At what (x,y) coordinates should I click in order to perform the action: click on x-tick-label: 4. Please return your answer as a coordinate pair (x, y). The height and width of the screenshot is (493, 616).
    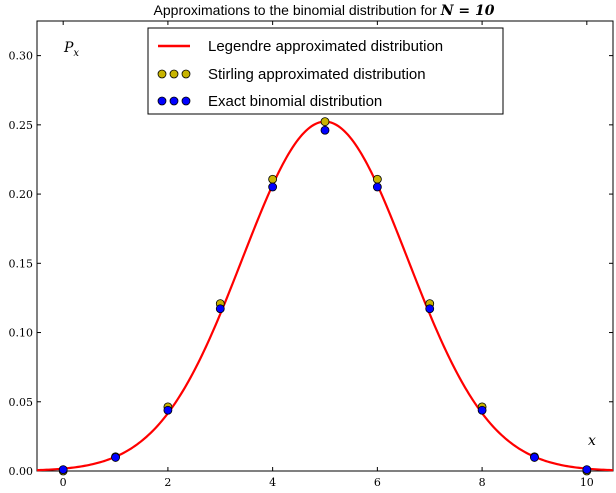
    Looking at the image, I should click on (272, 482).